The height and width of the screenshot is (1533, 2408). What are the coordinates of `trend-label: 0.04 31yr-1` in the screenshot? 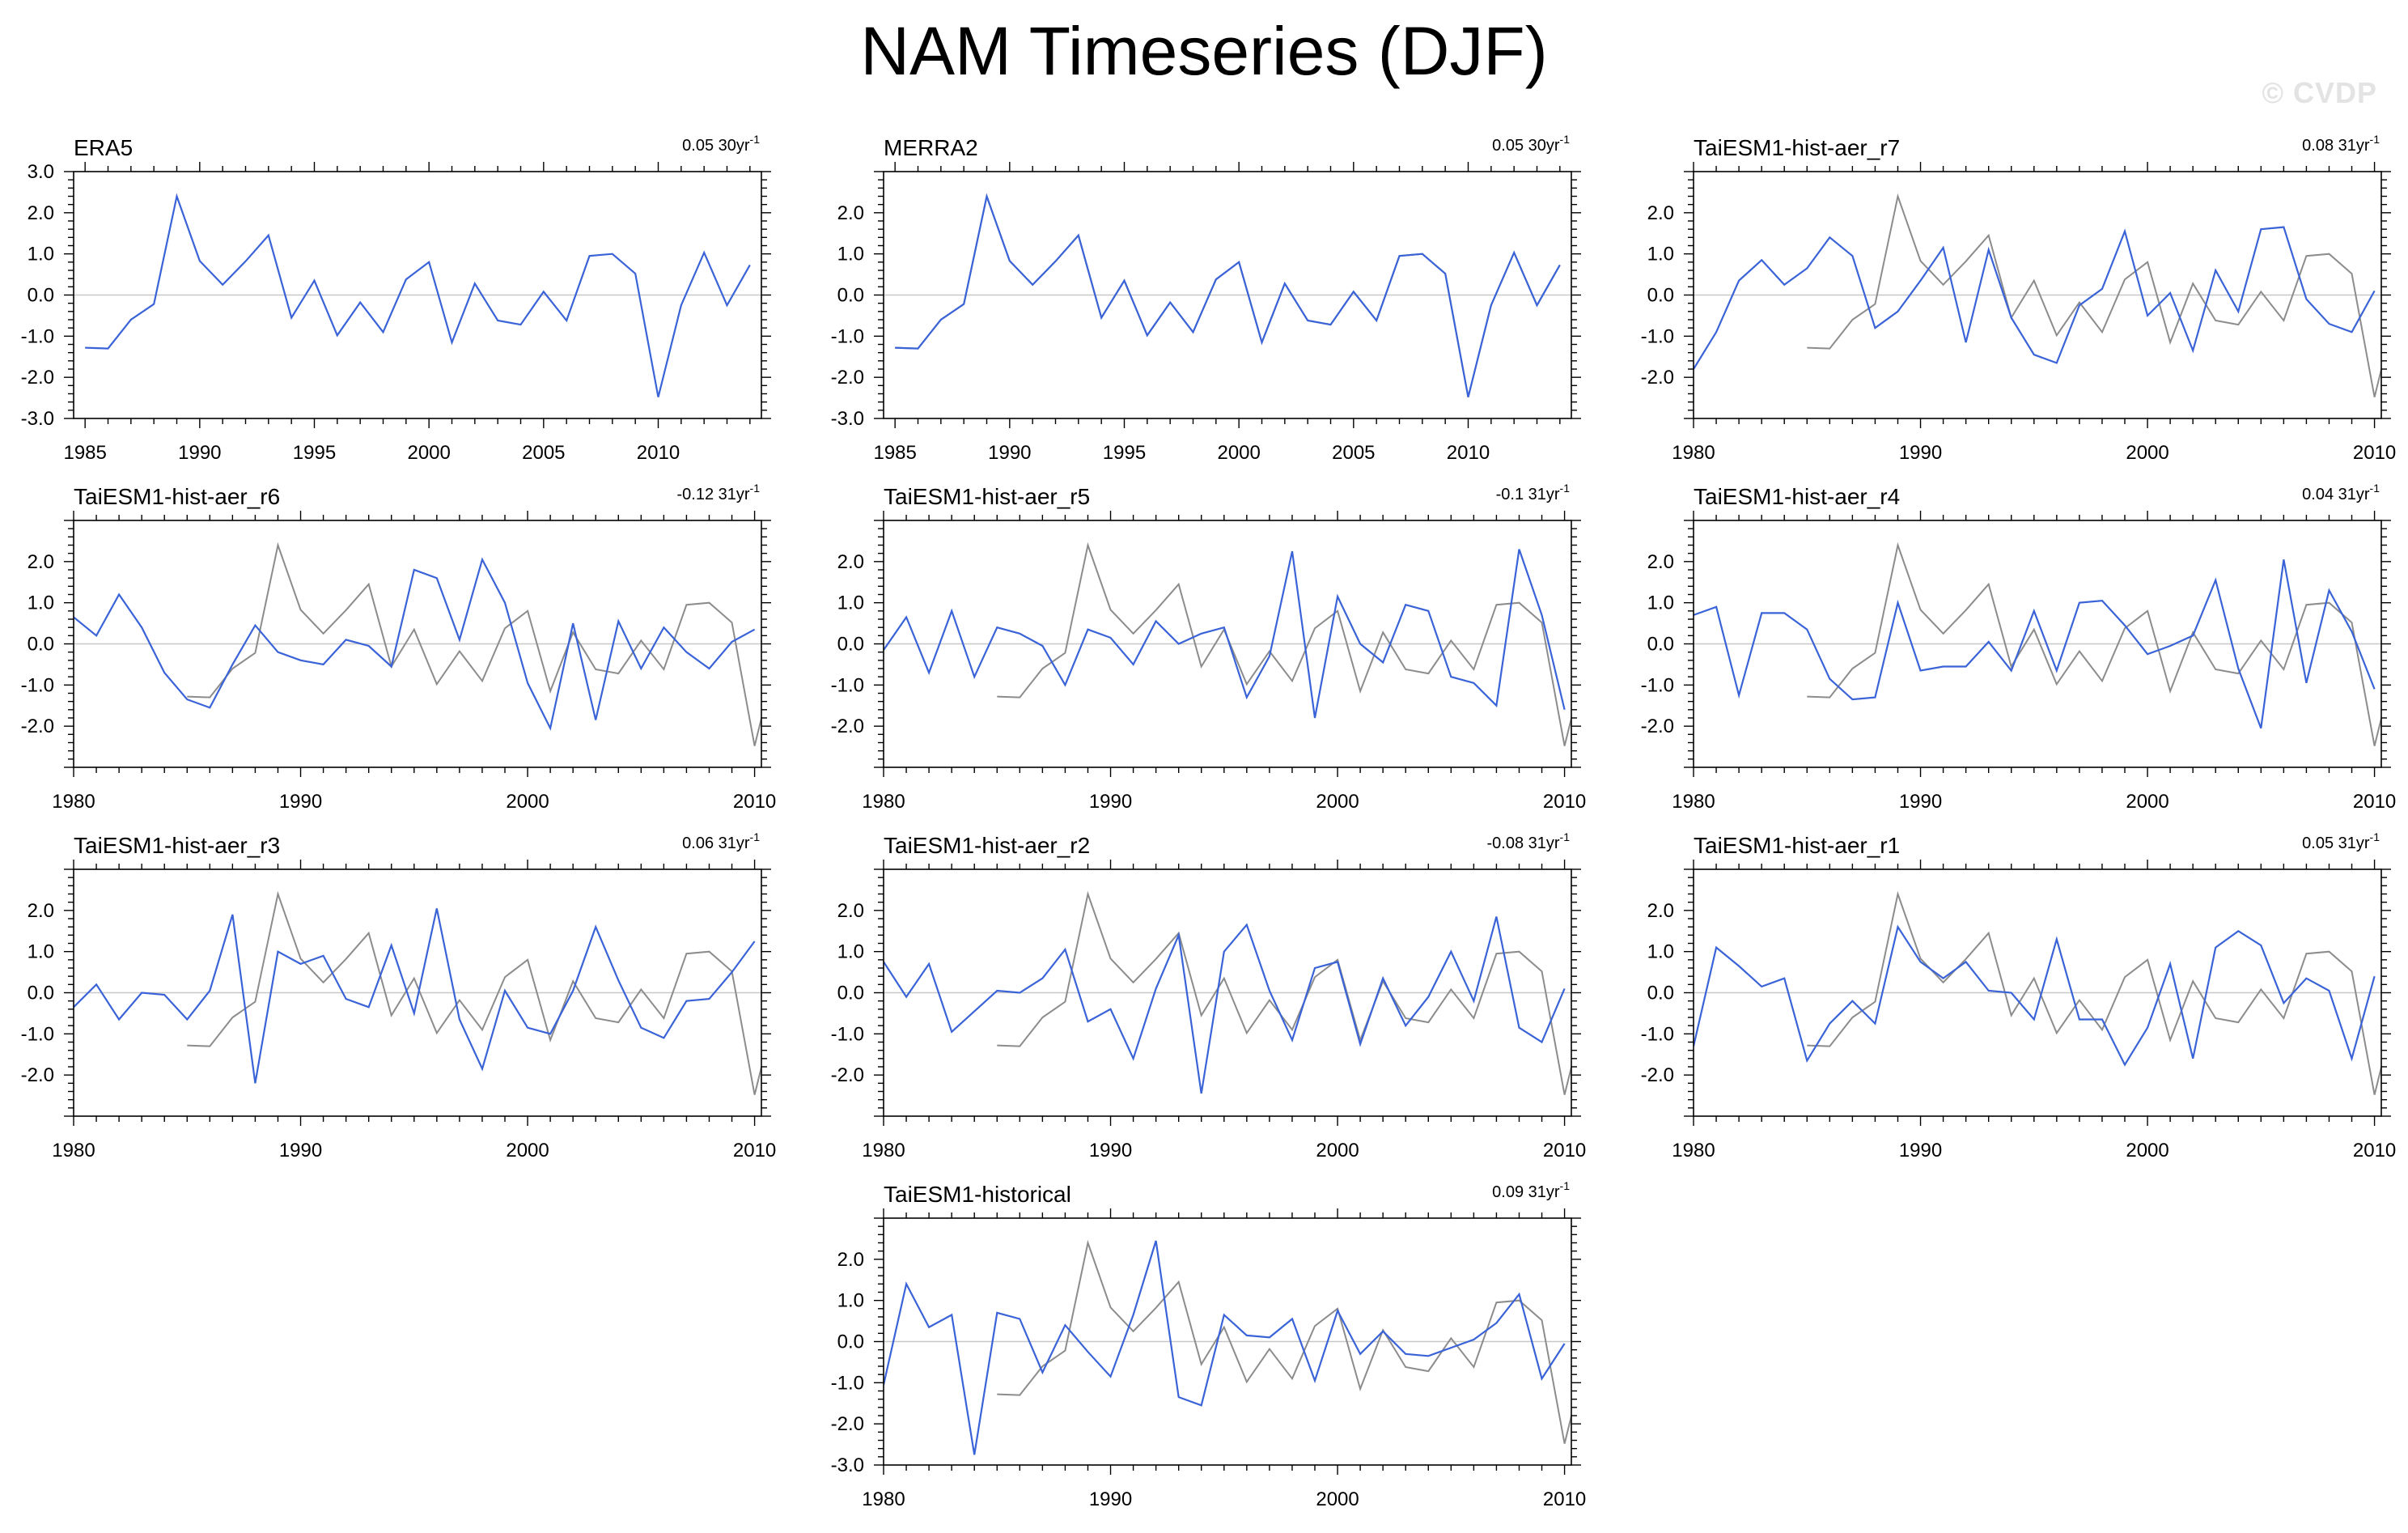 It's located at (2341, 492).